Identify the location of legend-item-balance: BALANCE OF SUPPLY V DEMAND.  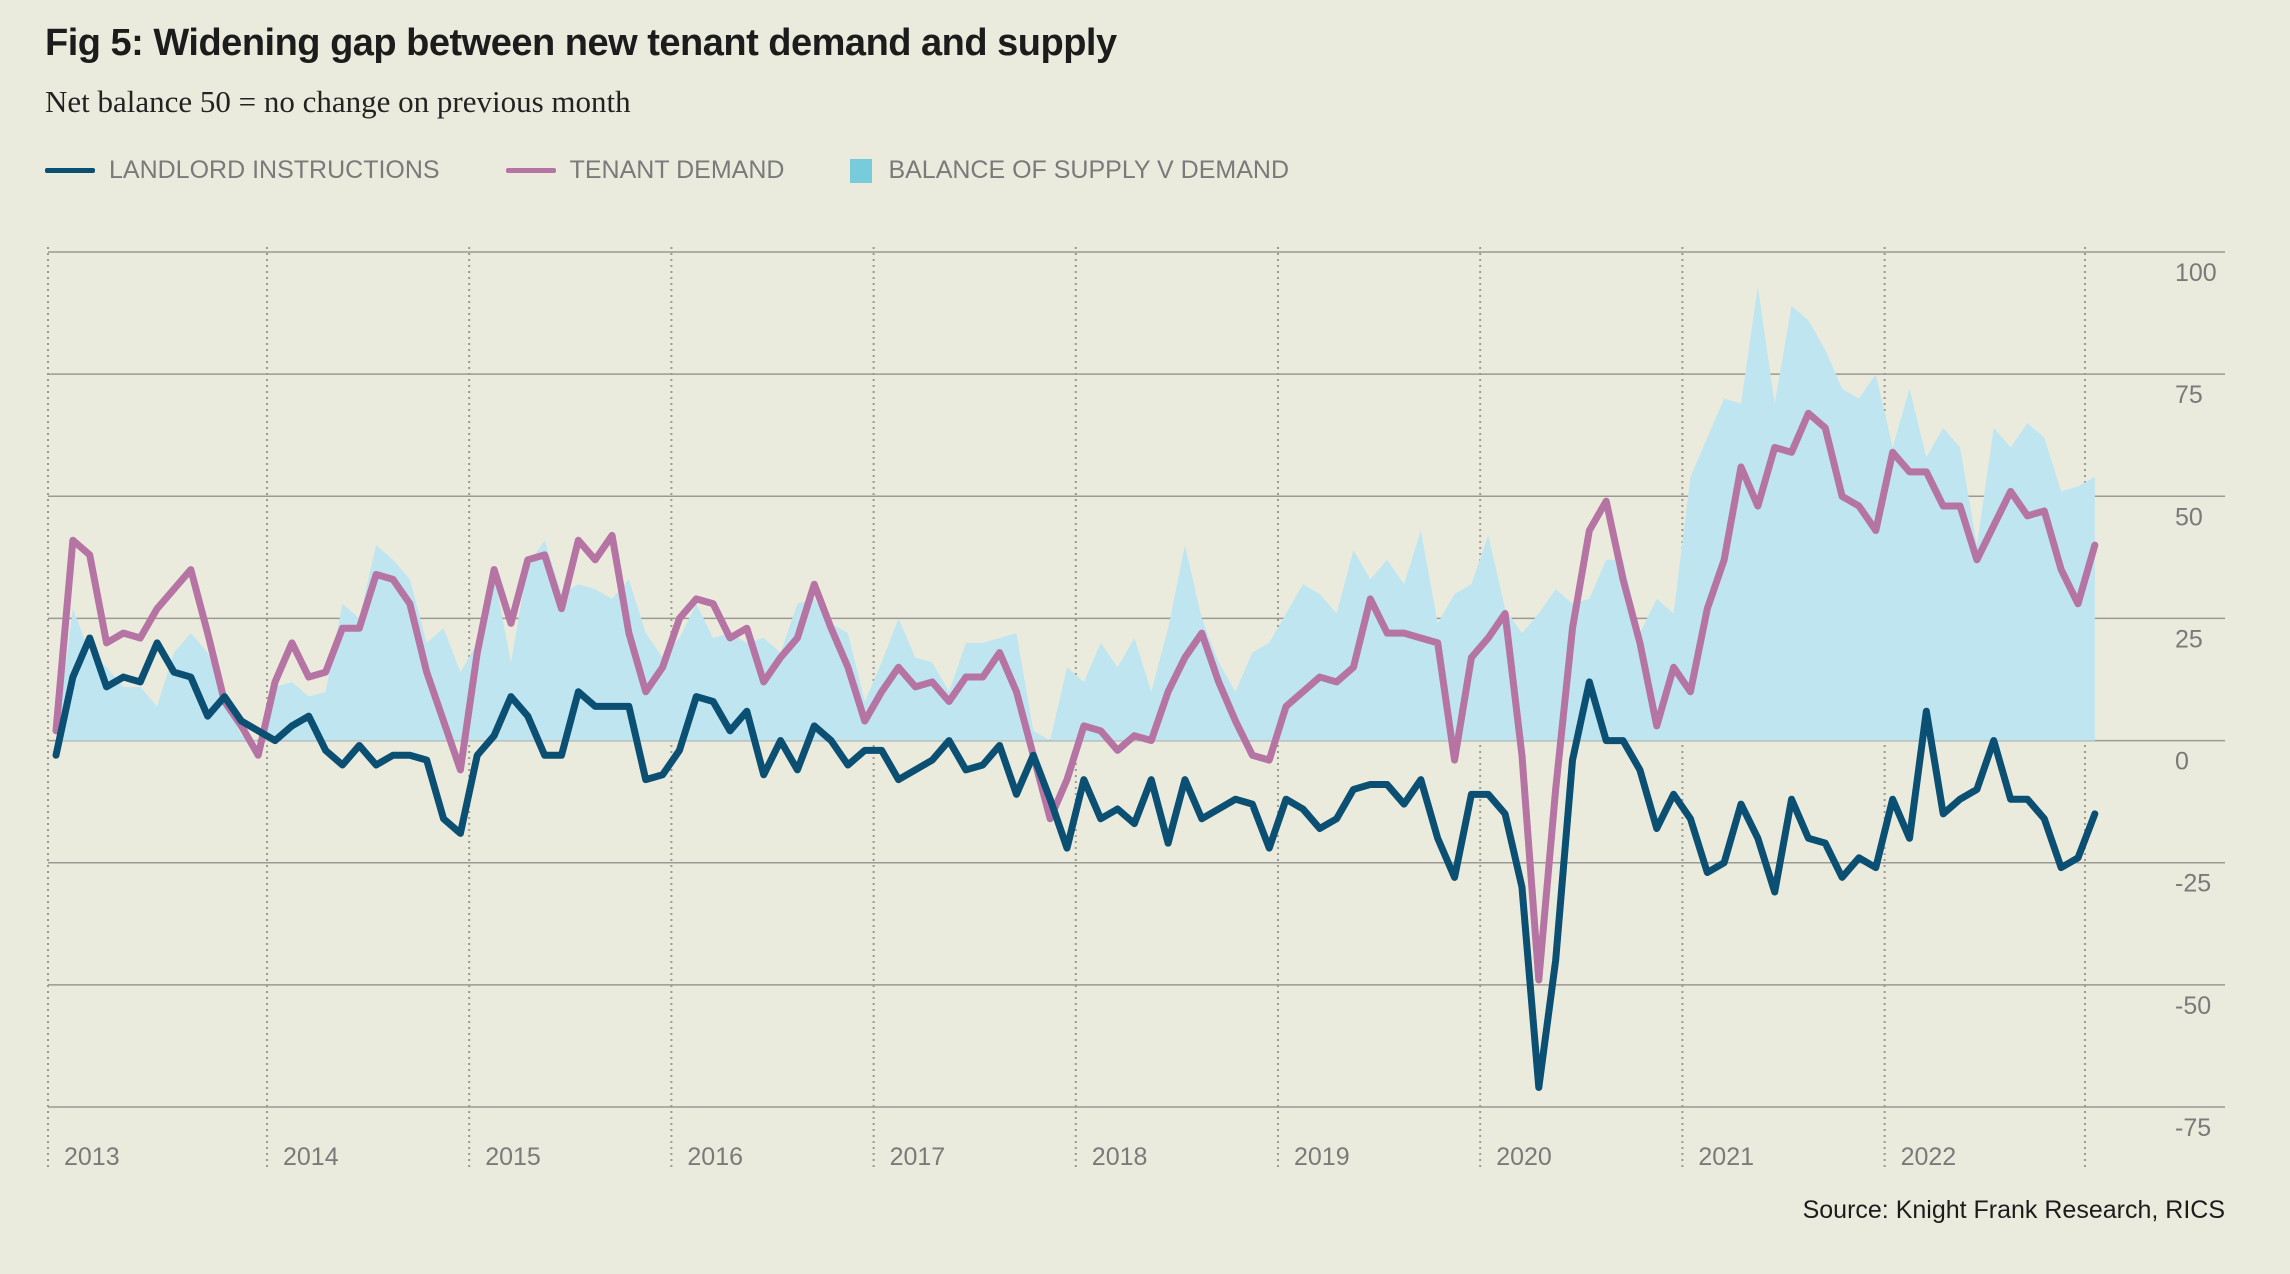
(1069, 170).